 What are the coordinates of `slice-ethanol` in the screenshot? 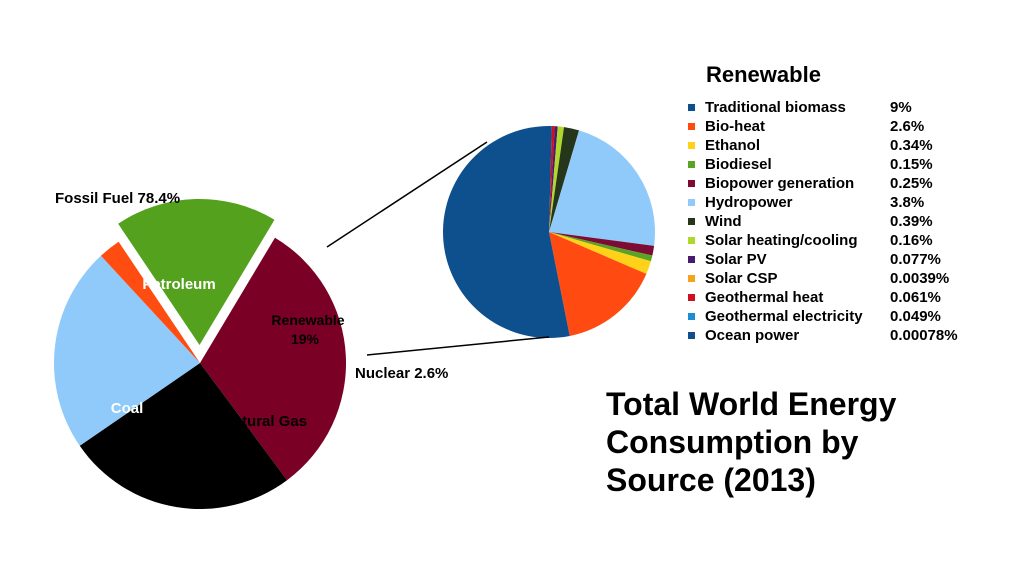 It's located at (600, 253).